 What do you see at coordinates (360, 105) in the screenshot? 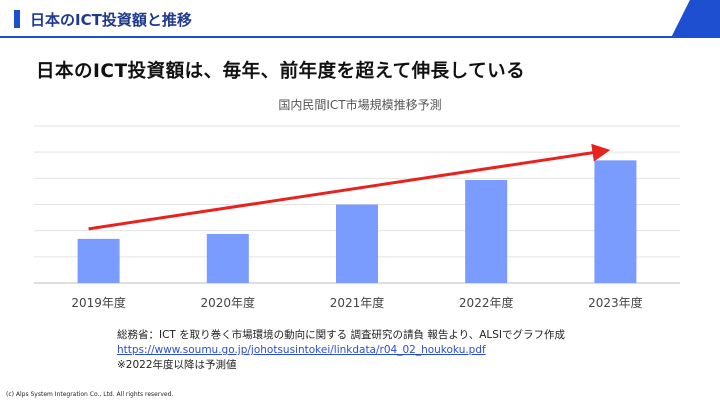
I see `chart-title: 国内民間ICT市場規模推移予測` at bounding box center [360, 105].